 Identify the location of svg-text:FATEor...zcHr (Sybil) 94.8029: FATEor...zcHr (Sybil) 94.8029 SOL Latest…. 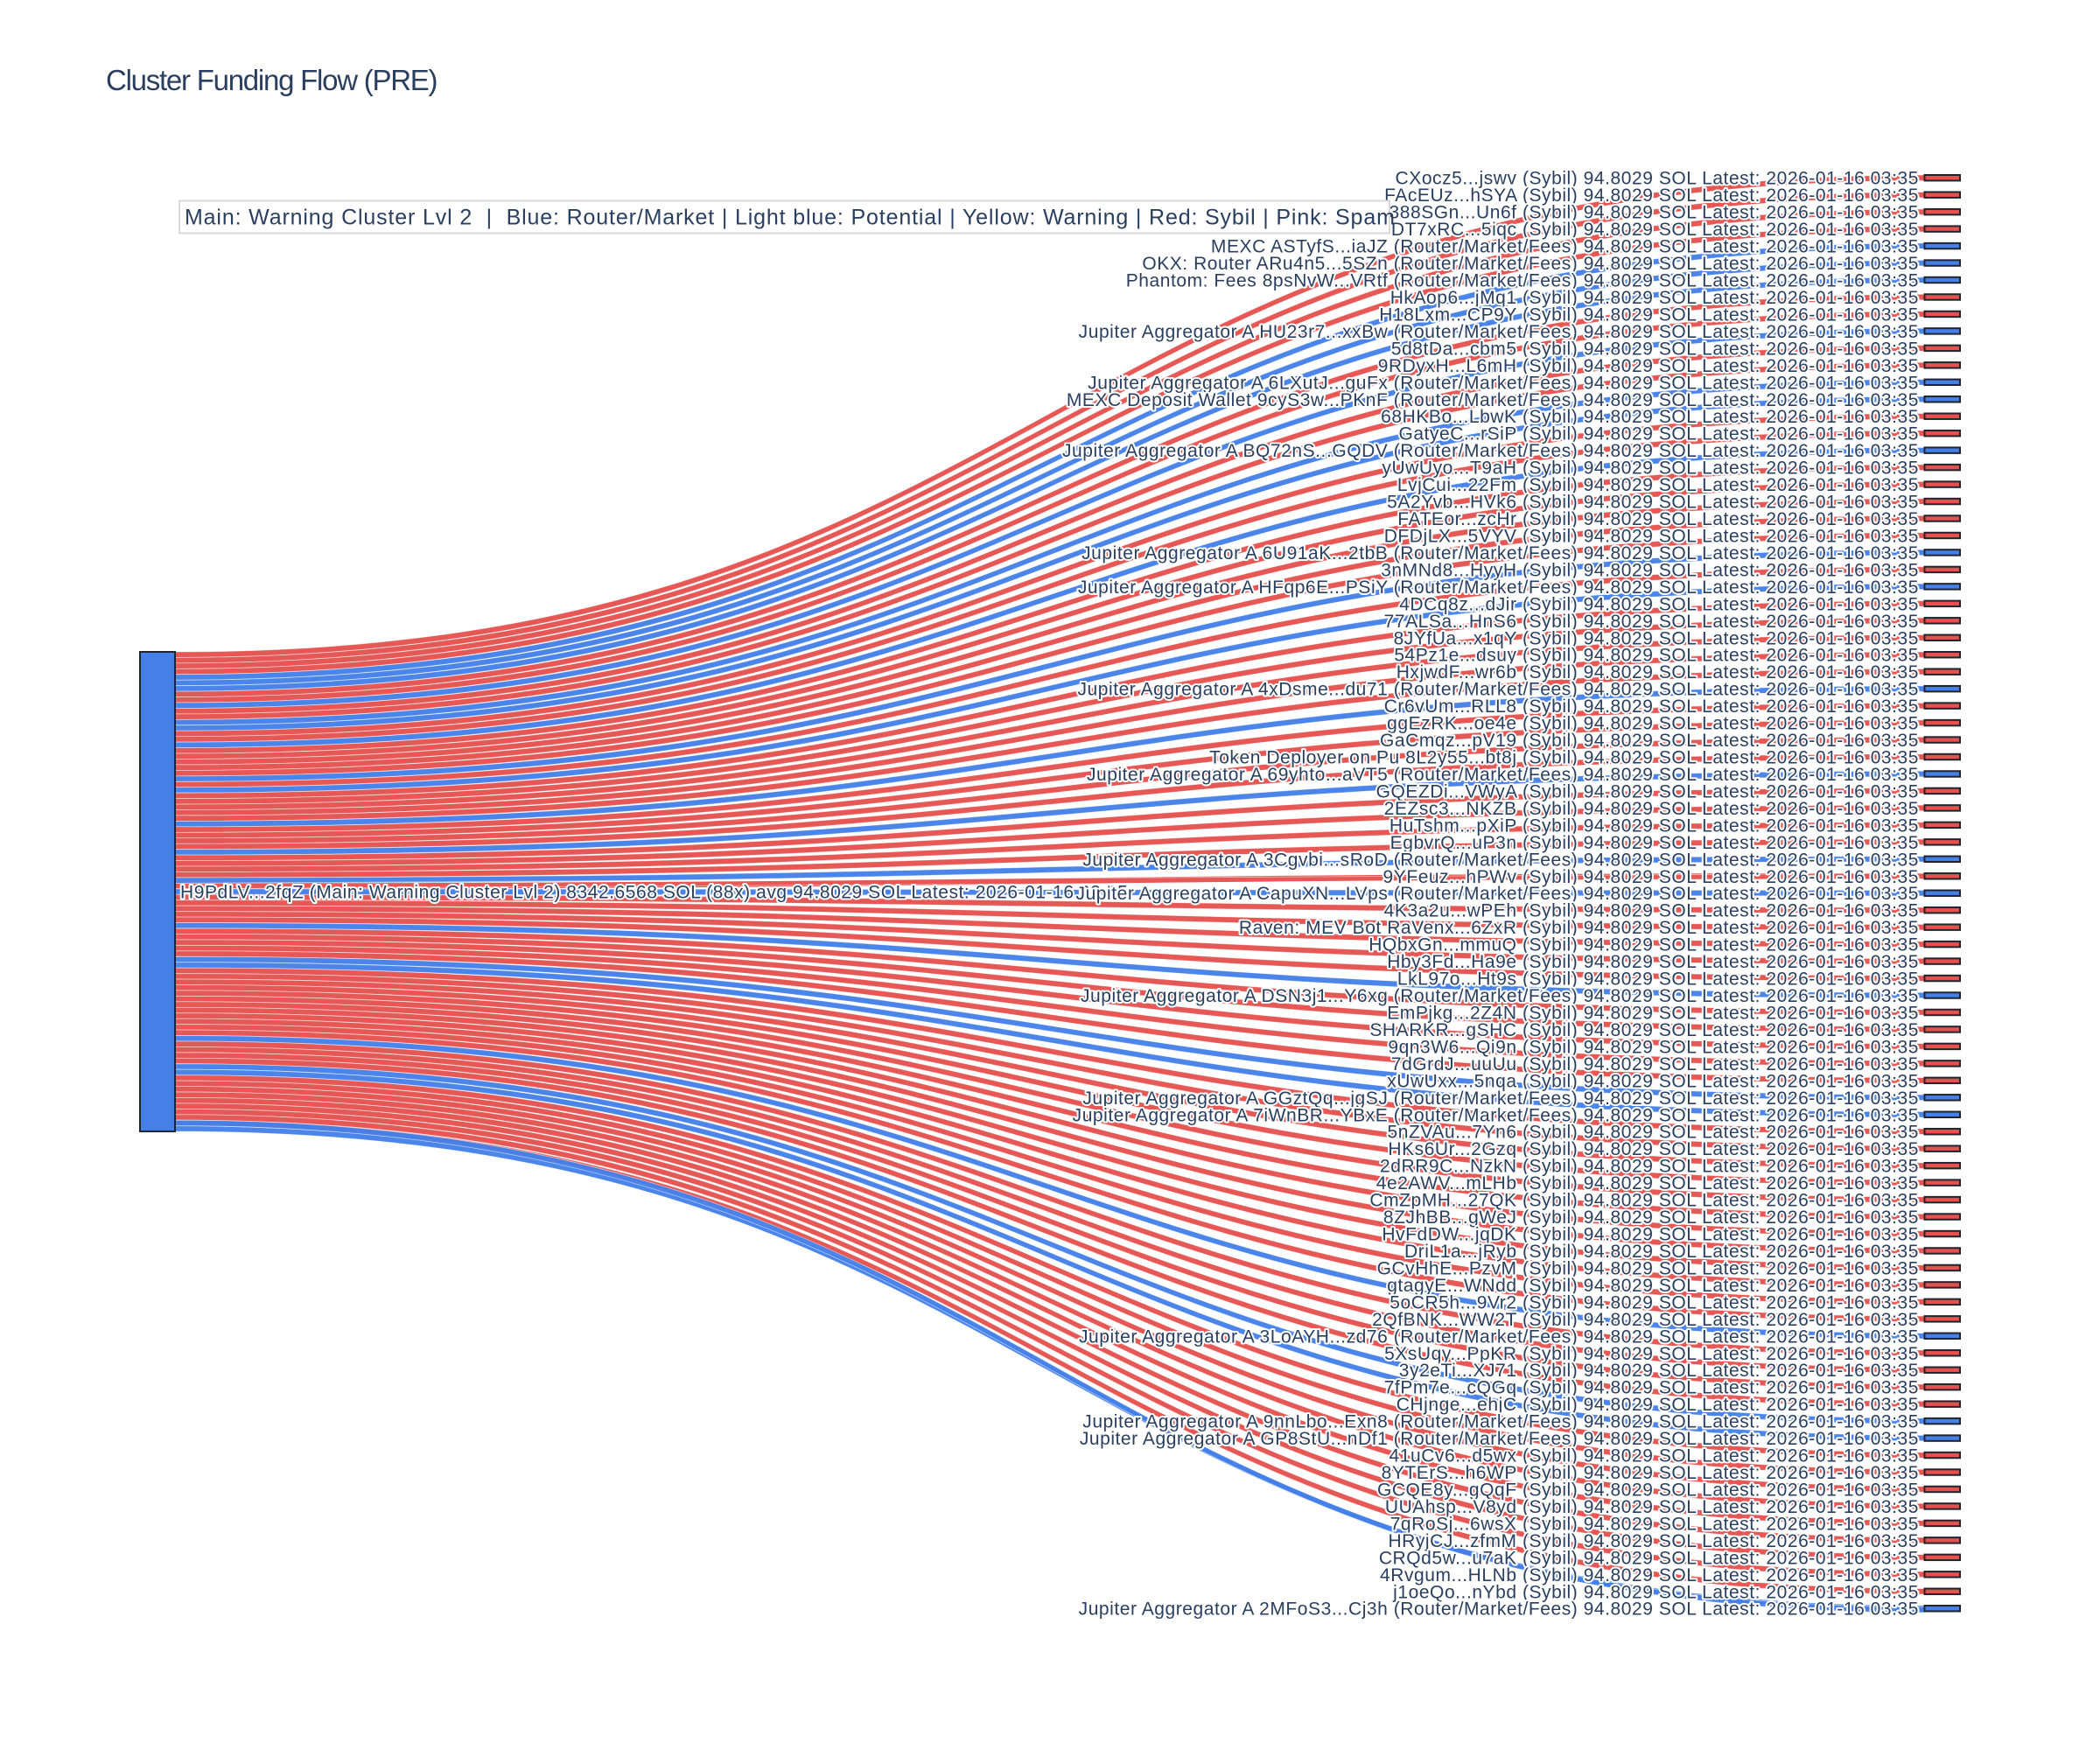
(1658, 519).